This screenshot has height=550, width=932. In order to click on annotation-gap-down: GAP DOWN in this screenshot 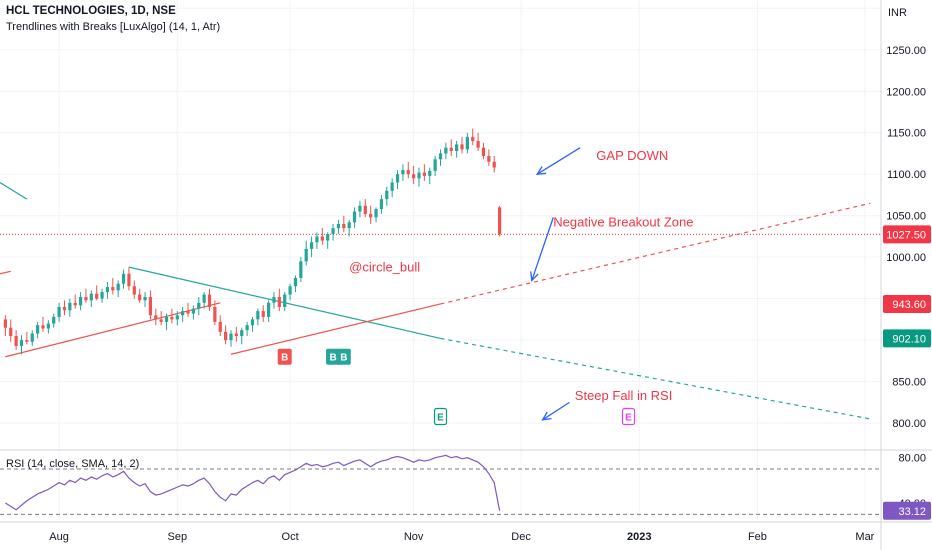, I will do `click(632, 155)`.